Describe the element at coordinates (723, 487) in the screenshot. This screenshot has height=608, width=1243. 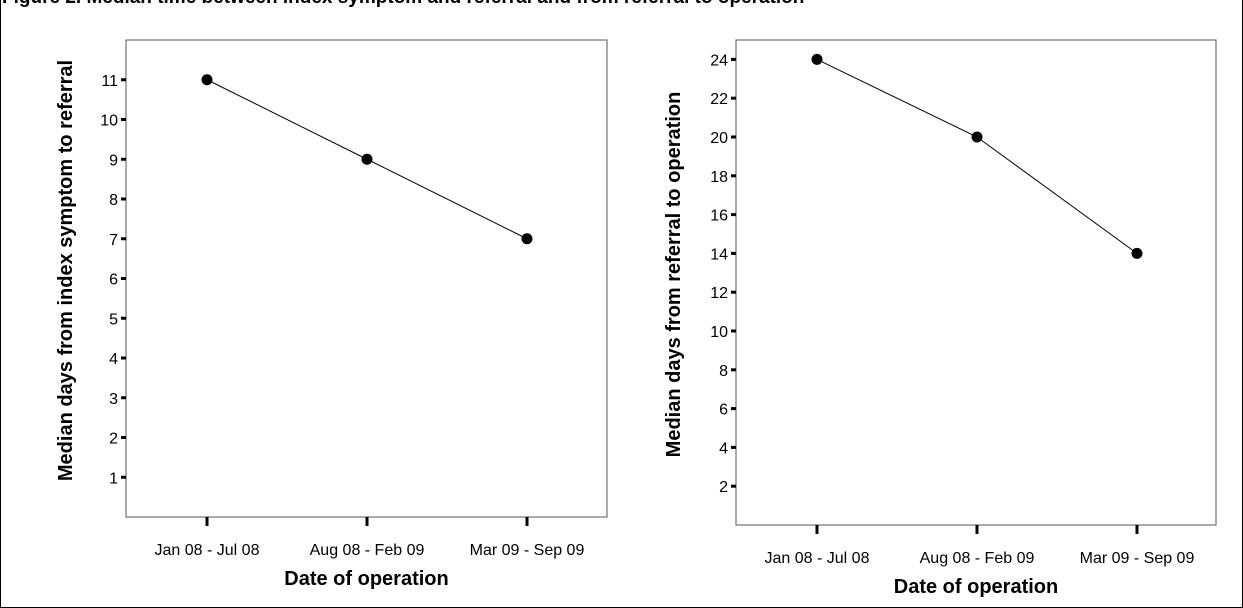
I see `chart2-y-tick-label: 2` at that location.